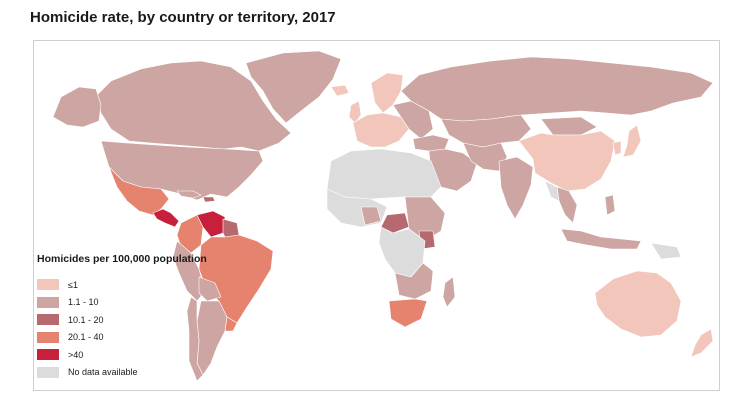  I want to click on new-zealand, so click(702, 343).